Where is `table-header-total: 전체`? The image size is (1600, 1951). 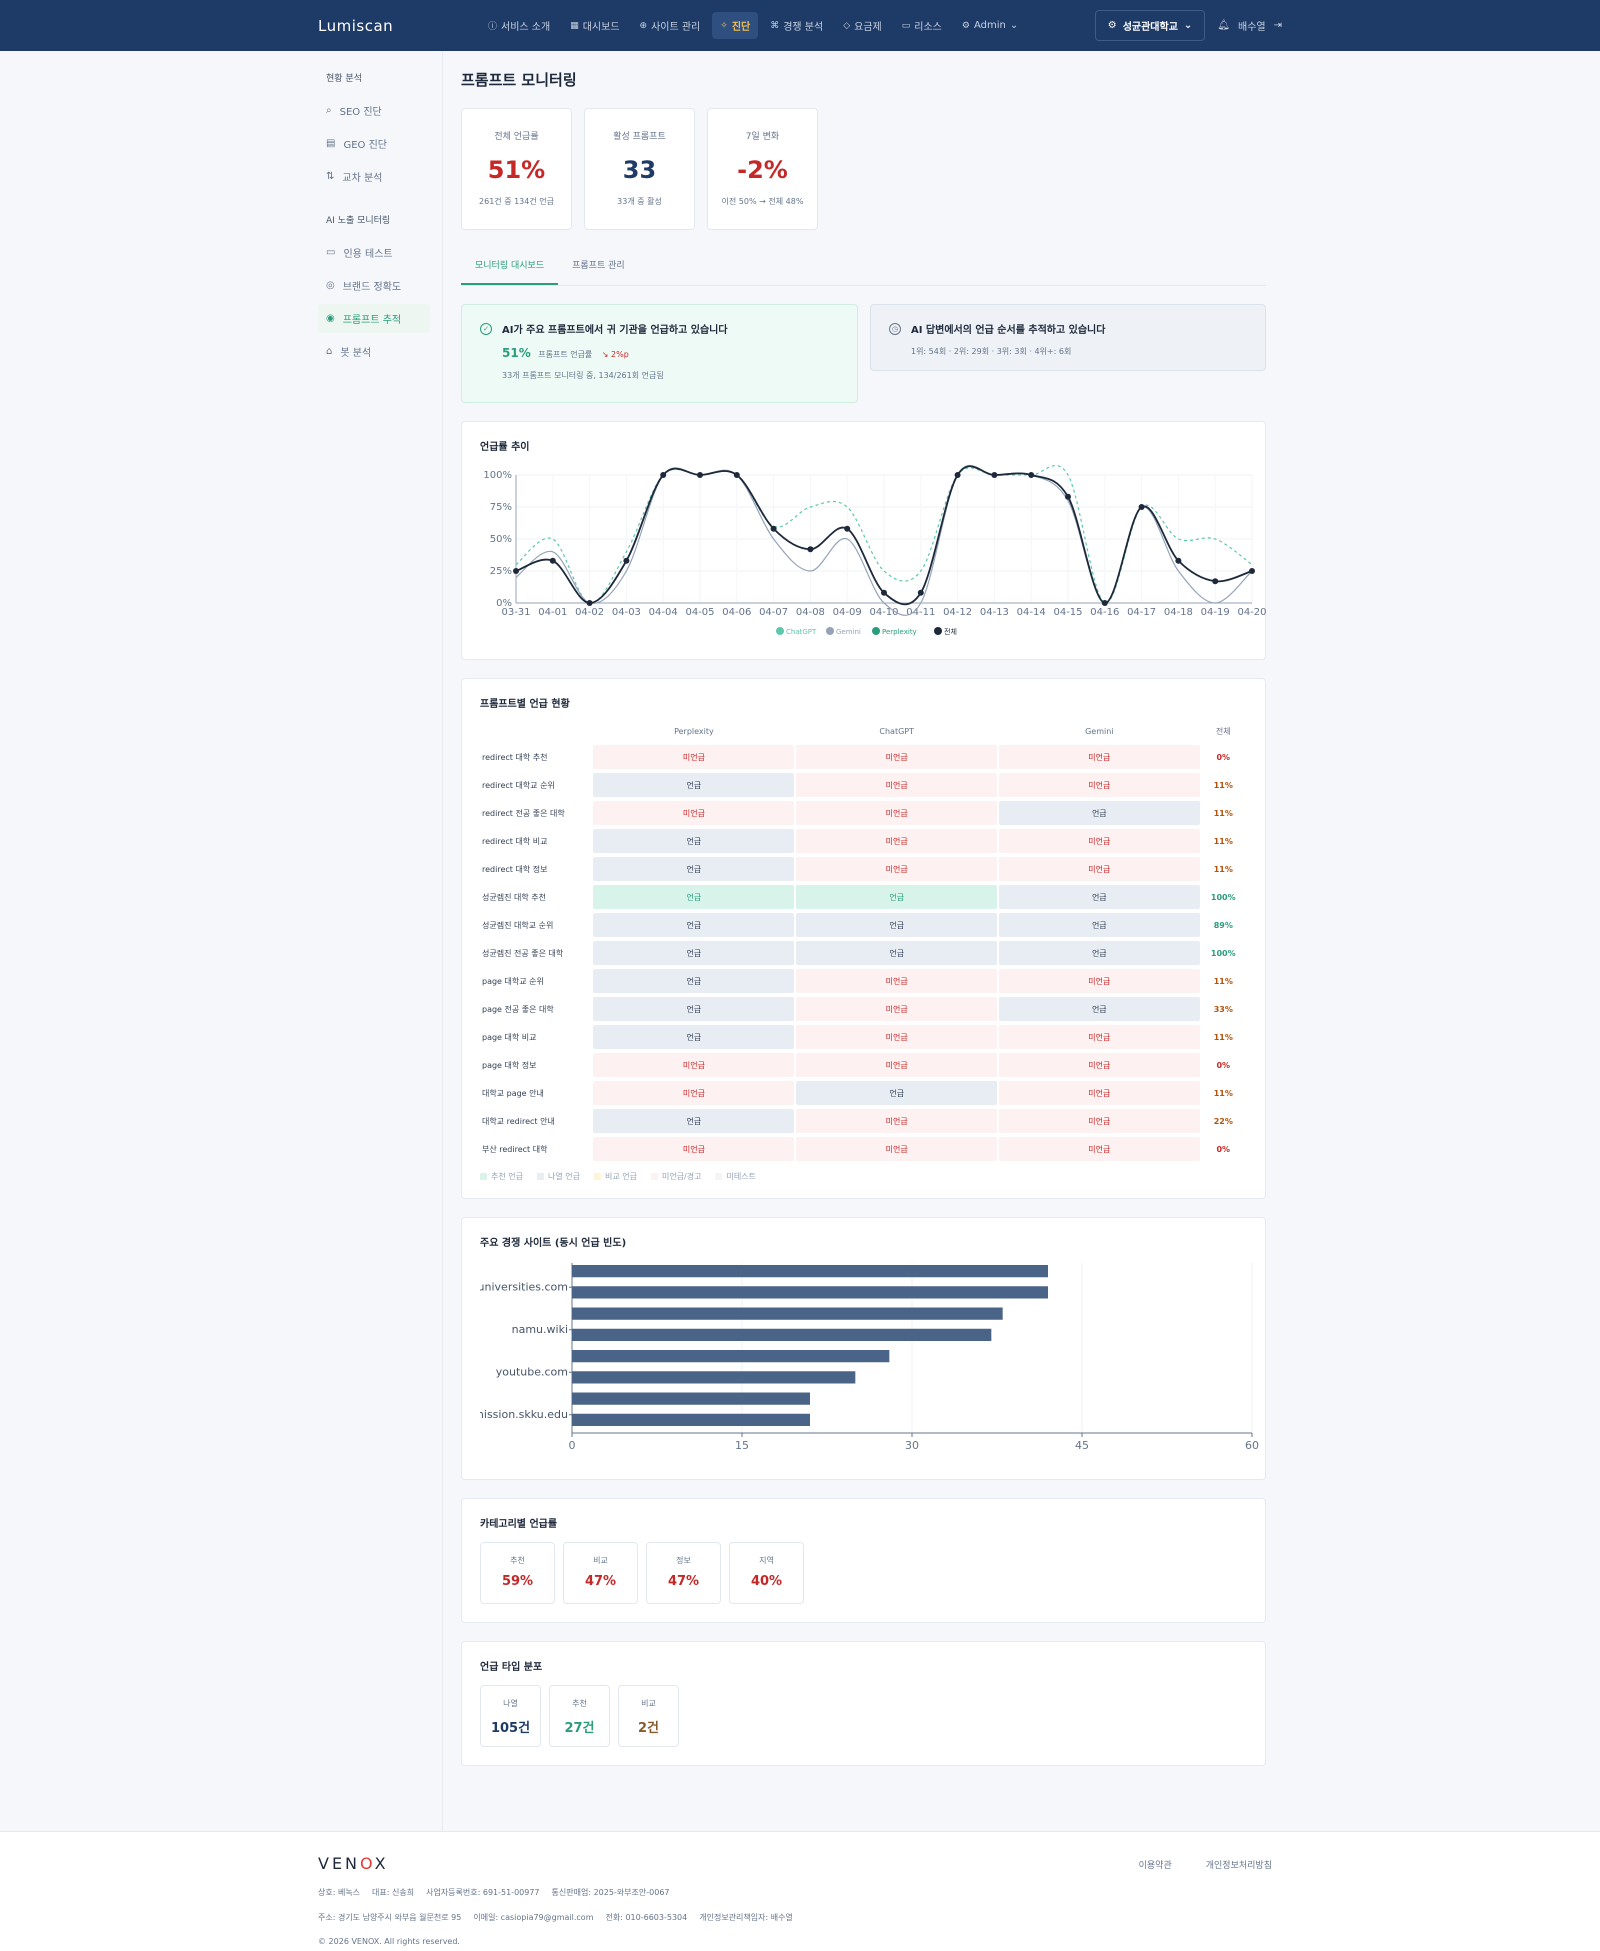 table-header-total: 전체 is located at coordinates (1223, 731).